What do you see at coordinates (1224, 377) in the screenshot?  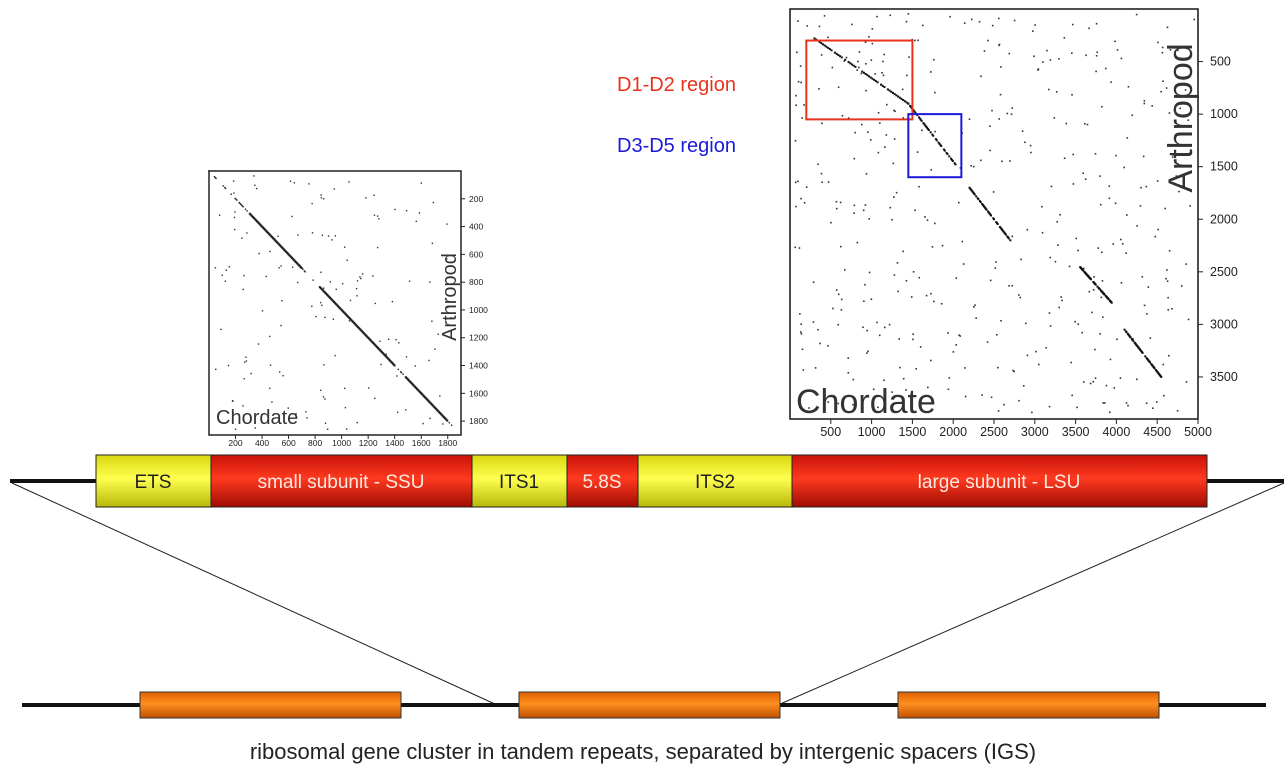 I see `large-plot-y-tick-label: 3500` at bounding box center [1224, 377].